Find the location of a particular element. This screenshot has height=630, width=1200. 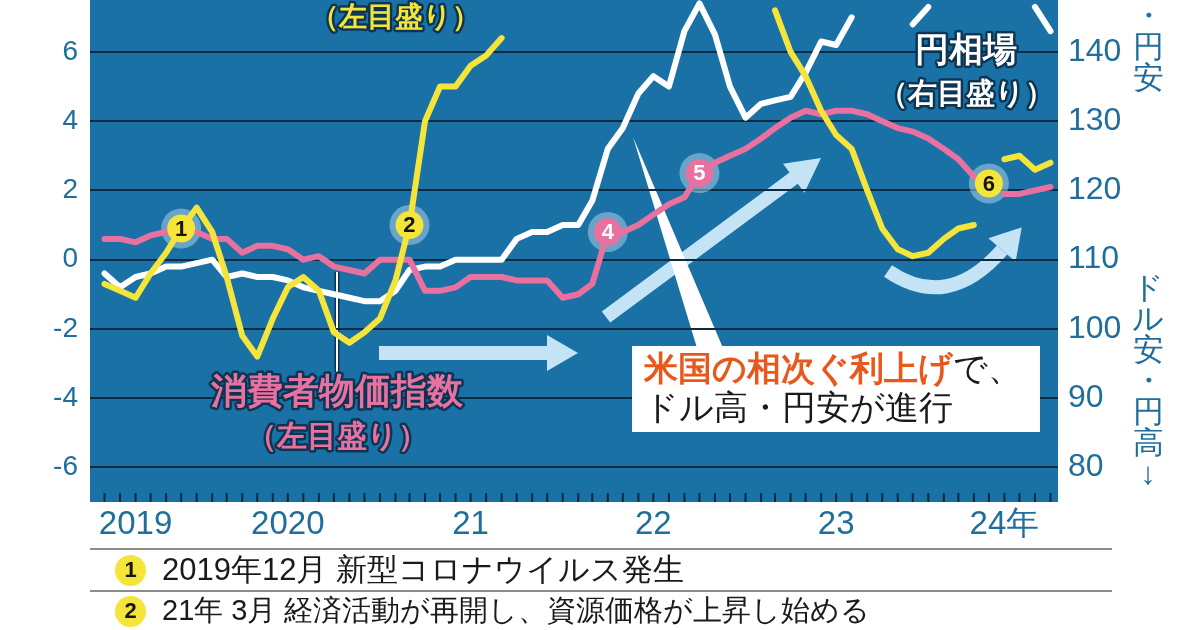

y2-tick-label: 120 is located at coordinates (1095, 188).